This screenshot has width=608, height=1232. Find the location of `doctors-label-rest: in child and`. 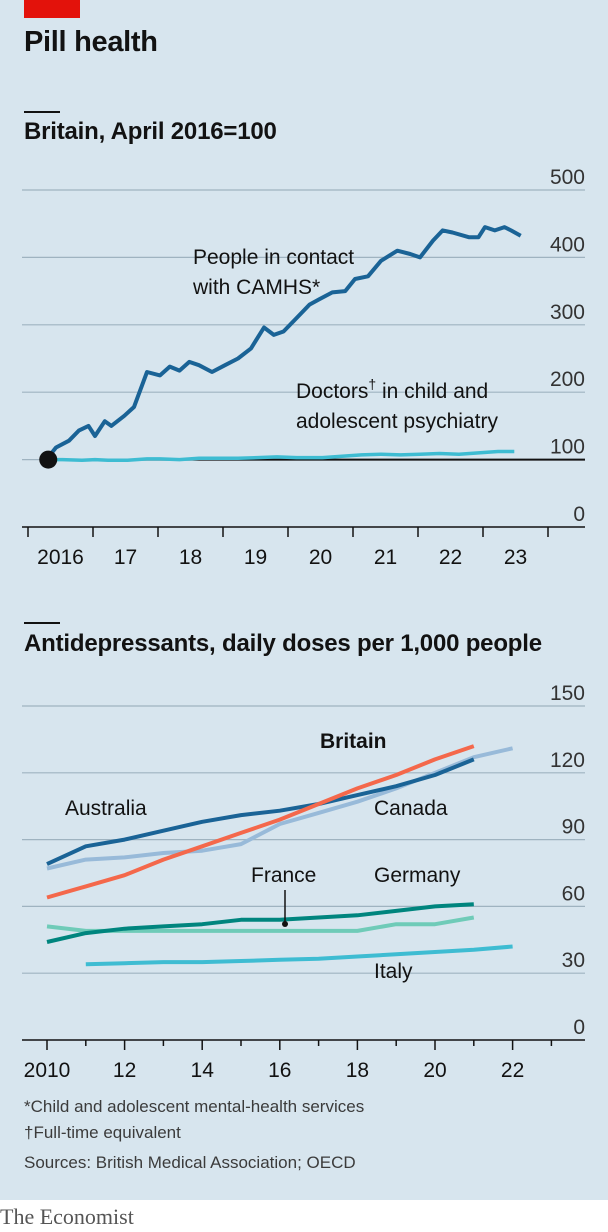

doctors-label-rest: in child and is located at coordinates (432, 391).